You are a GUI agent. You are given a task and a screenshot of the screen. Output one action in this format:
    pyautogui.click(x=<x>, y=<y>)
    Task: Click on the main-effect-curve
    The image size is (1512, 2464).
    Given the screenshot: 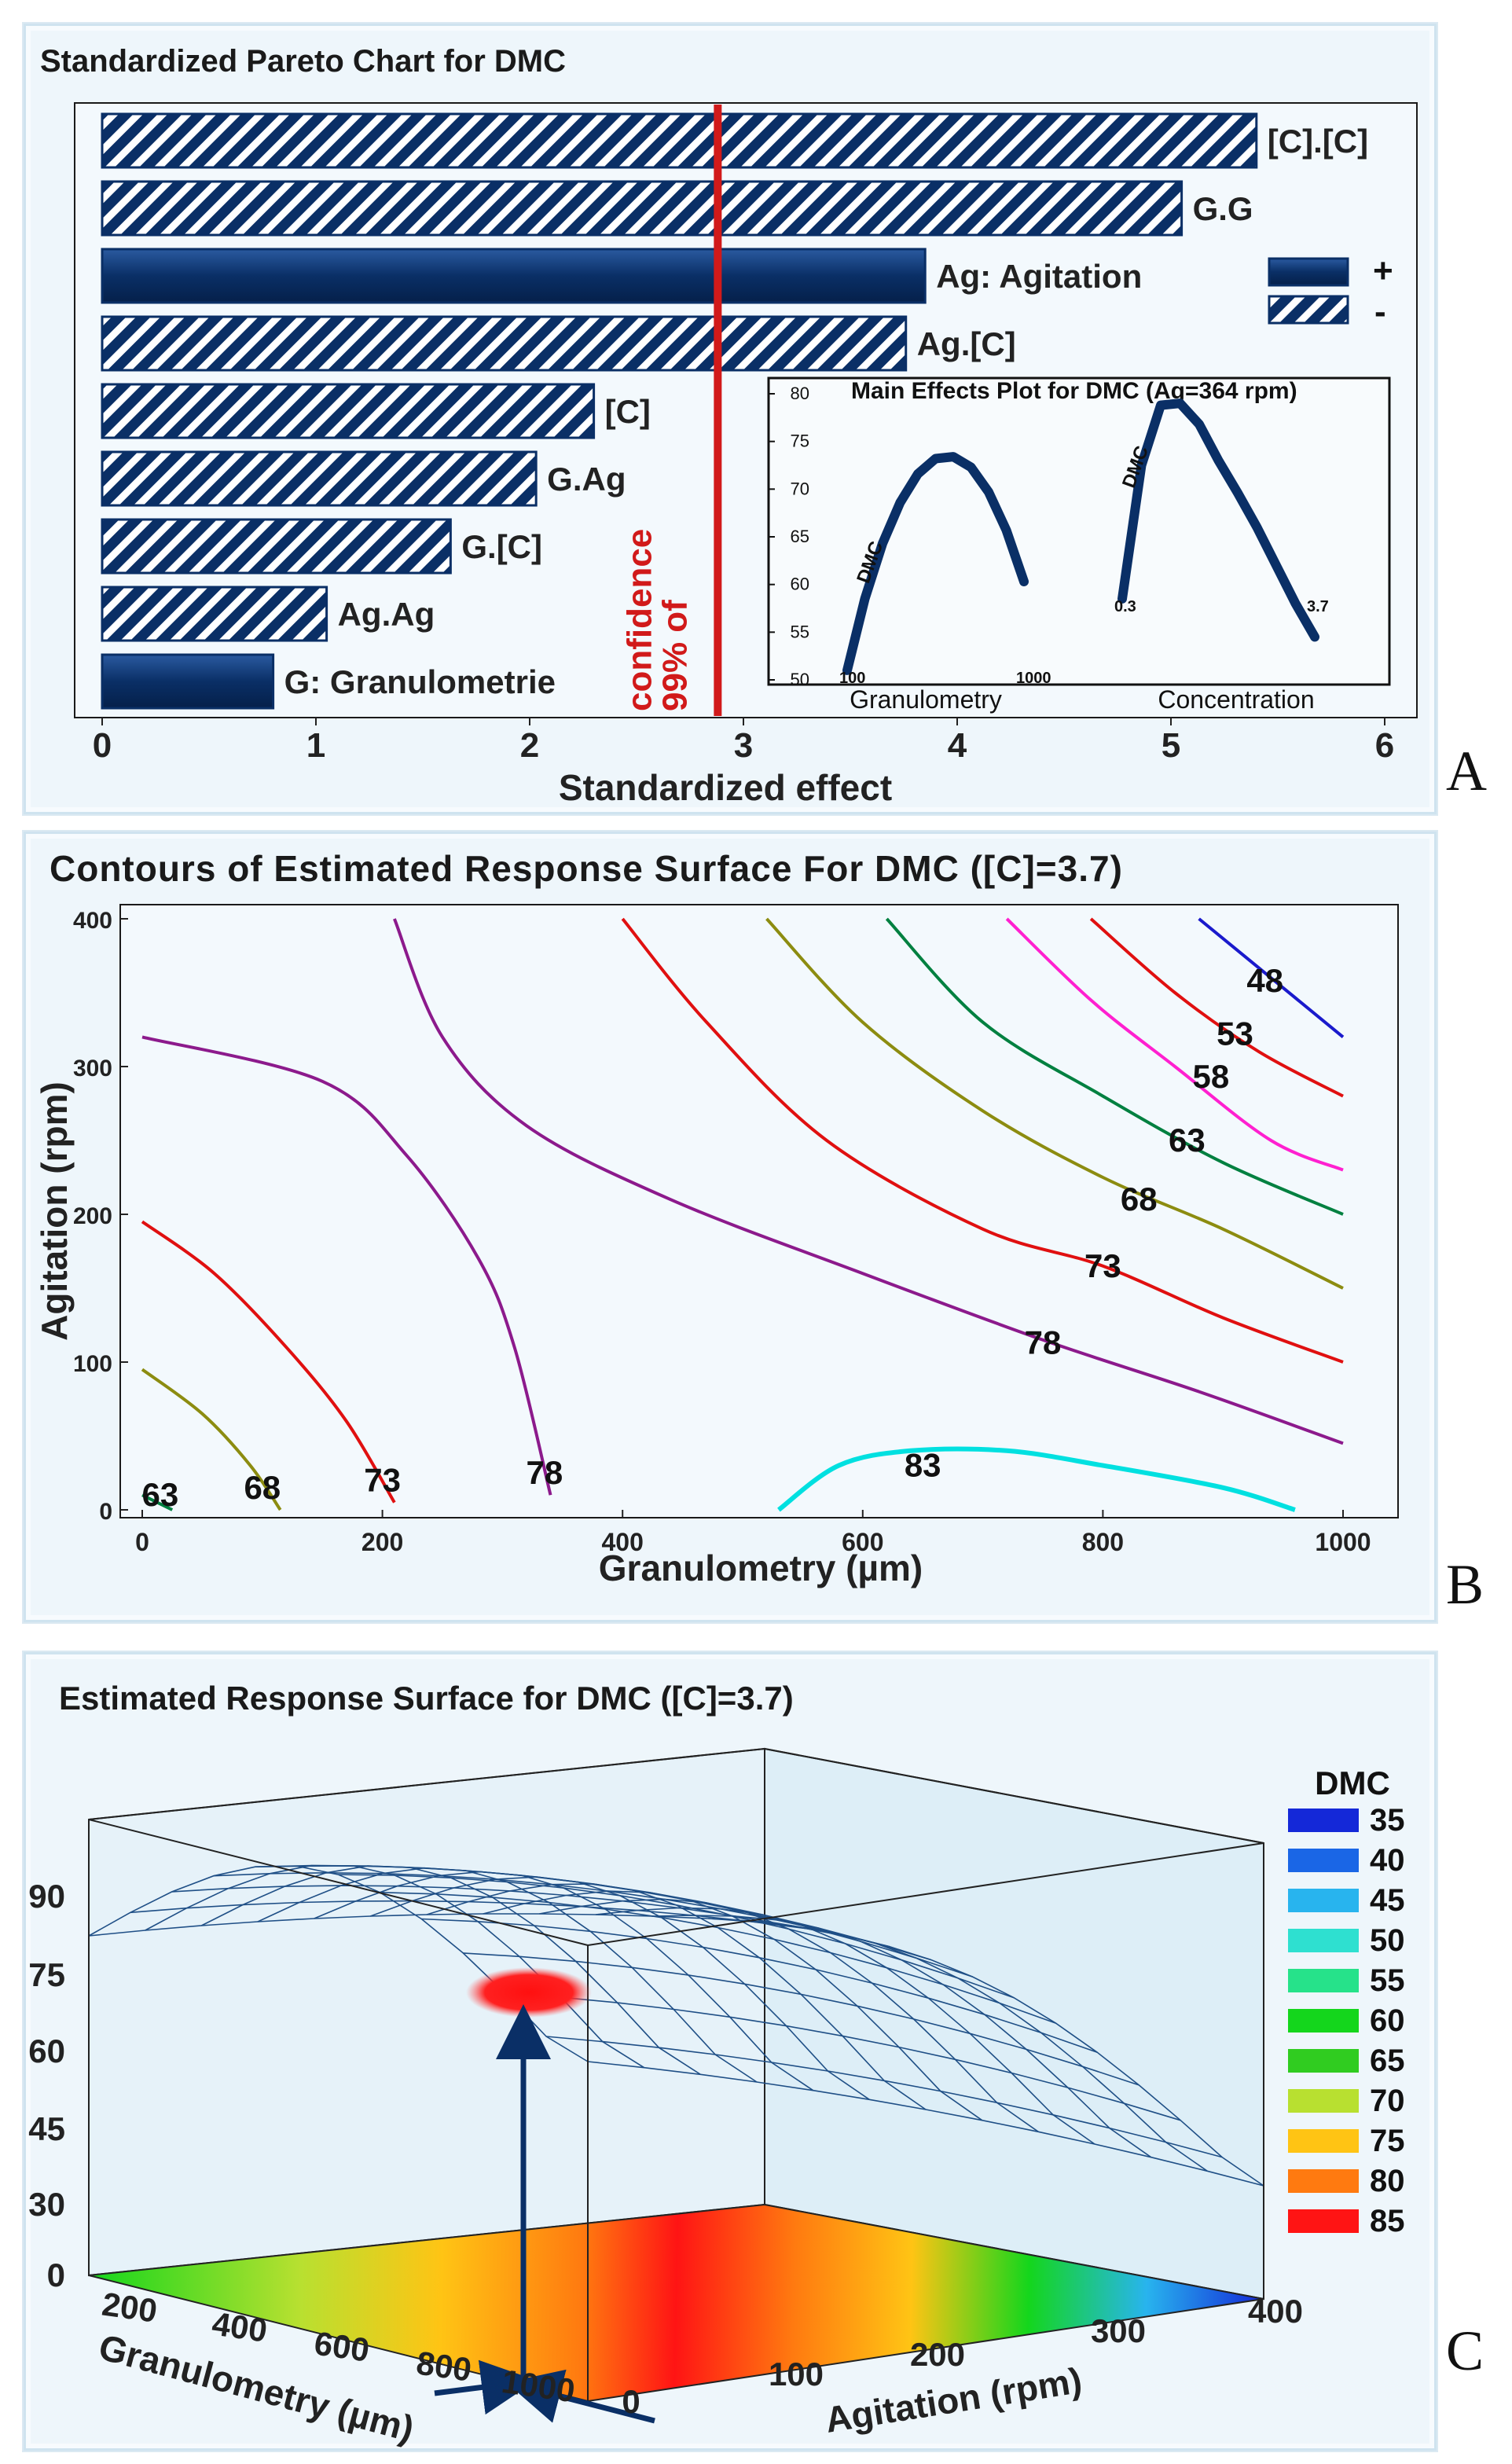 What is the action you would take?
    pyautogui.click(x=936, y=563)
    